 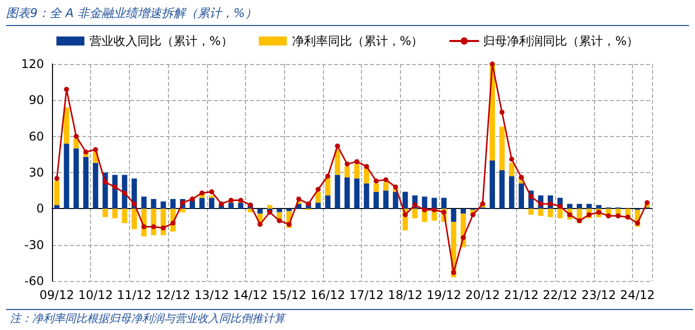 What do you see at coordinates (358, 41) in the screenshot?
I see `legend-label: 净利率同比（累计，%）` at bounding box center [358, 41].